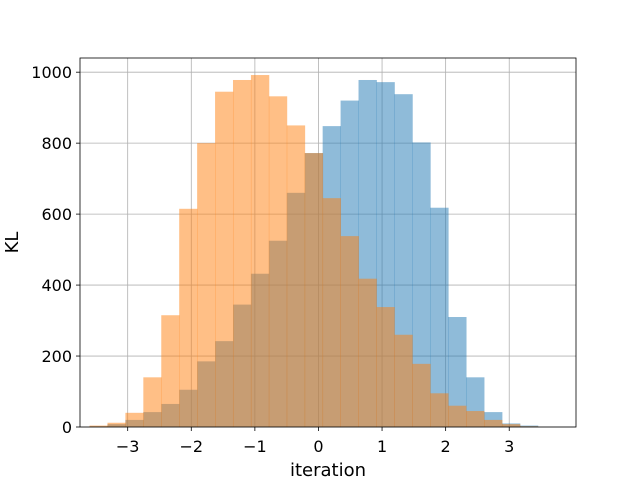 This screenshot has width=640, height=480. I want to click on y-tick-label: 800, so click(56, 143).